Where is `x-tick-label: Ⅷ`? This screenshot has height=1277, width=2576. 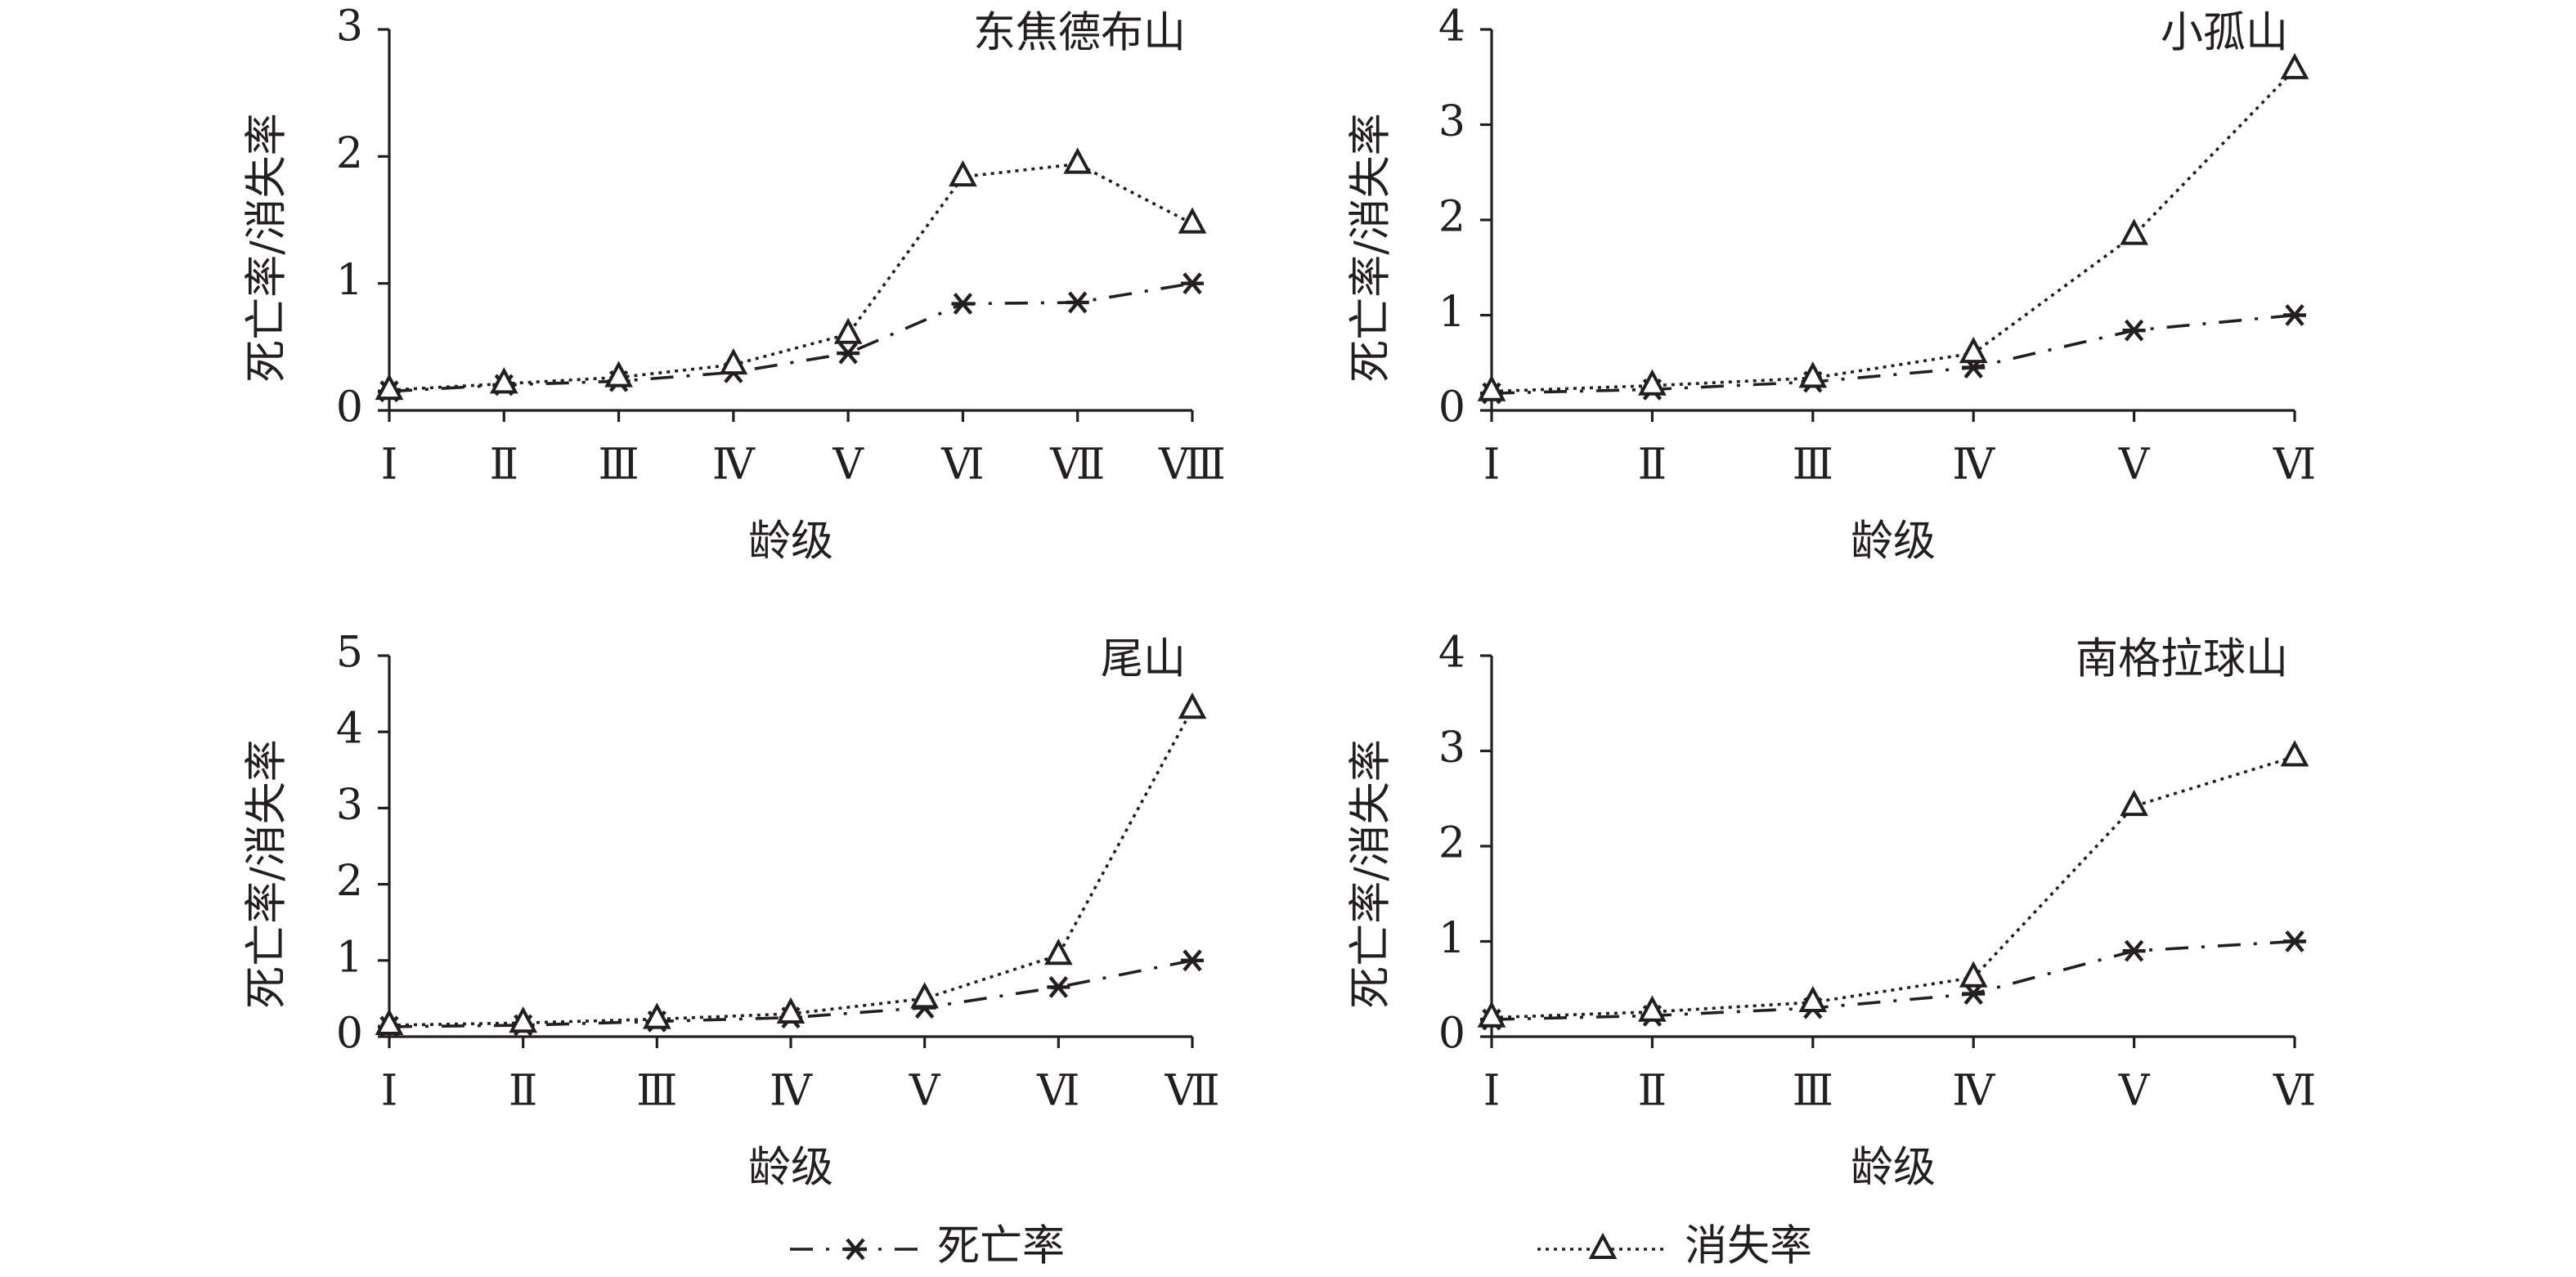 x-tick-label: Ⅷ is located at coordinates (1192, 465).